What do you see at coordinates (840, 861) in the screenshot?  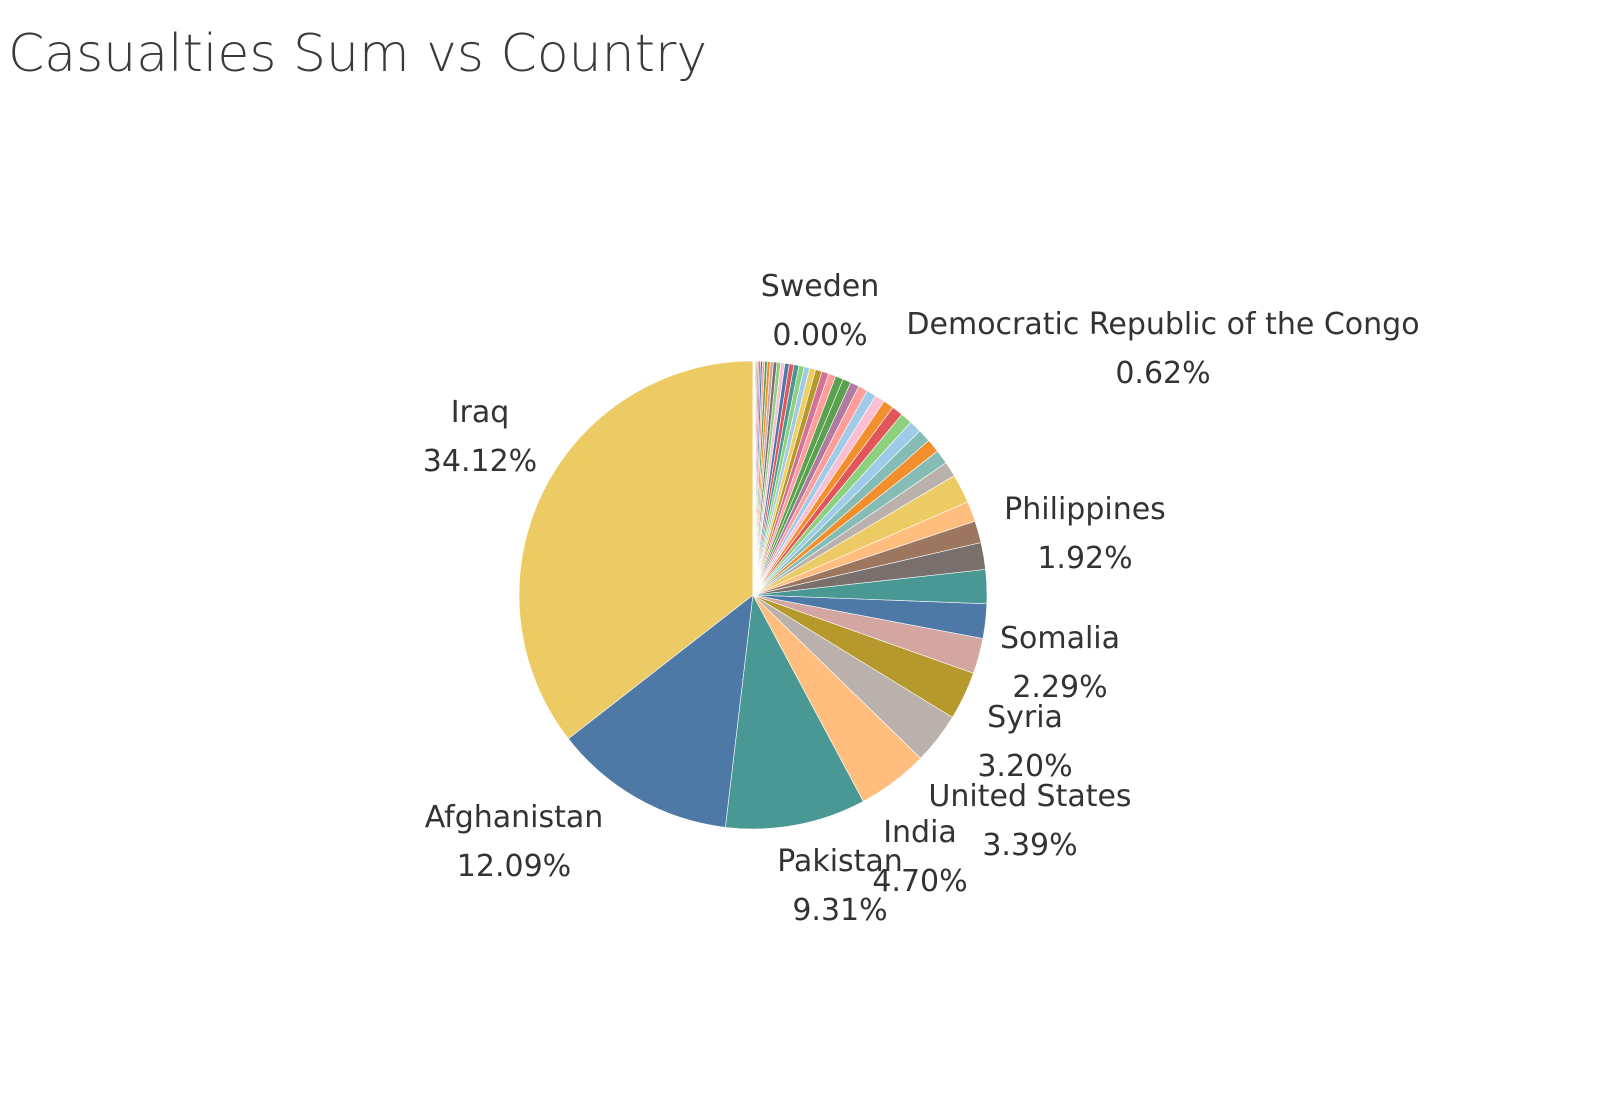 I see `slice-label-pakistan: Pakistan` at bounding box center [840, 861].